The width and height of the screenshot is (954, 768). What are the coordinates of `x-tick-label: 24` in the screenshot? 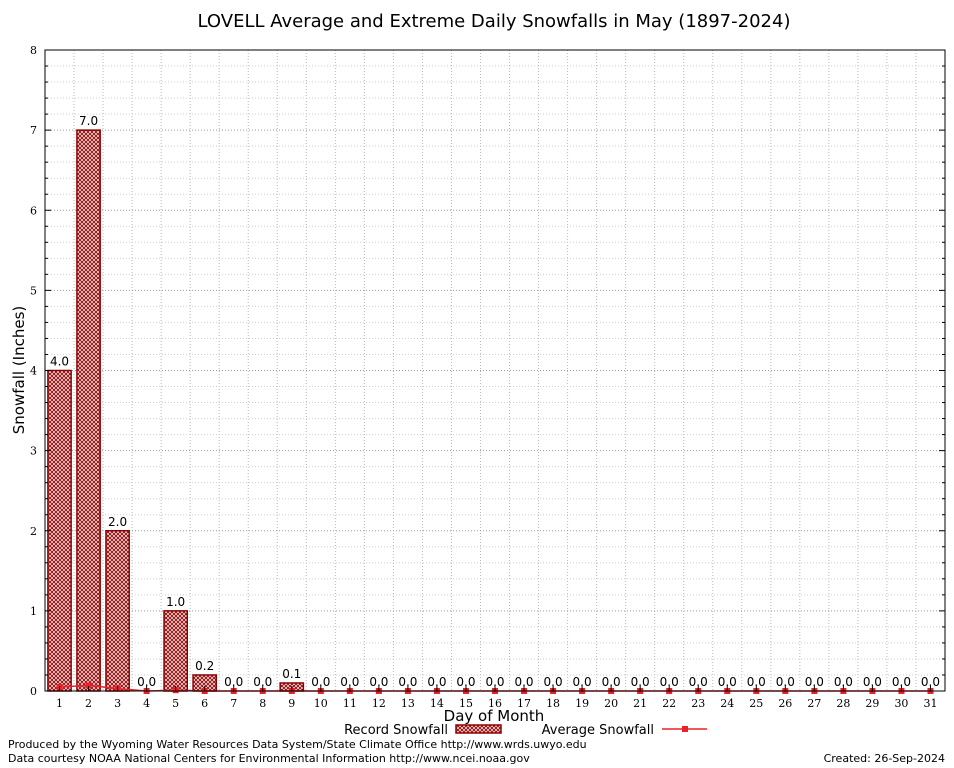 It's located at (727, 703).